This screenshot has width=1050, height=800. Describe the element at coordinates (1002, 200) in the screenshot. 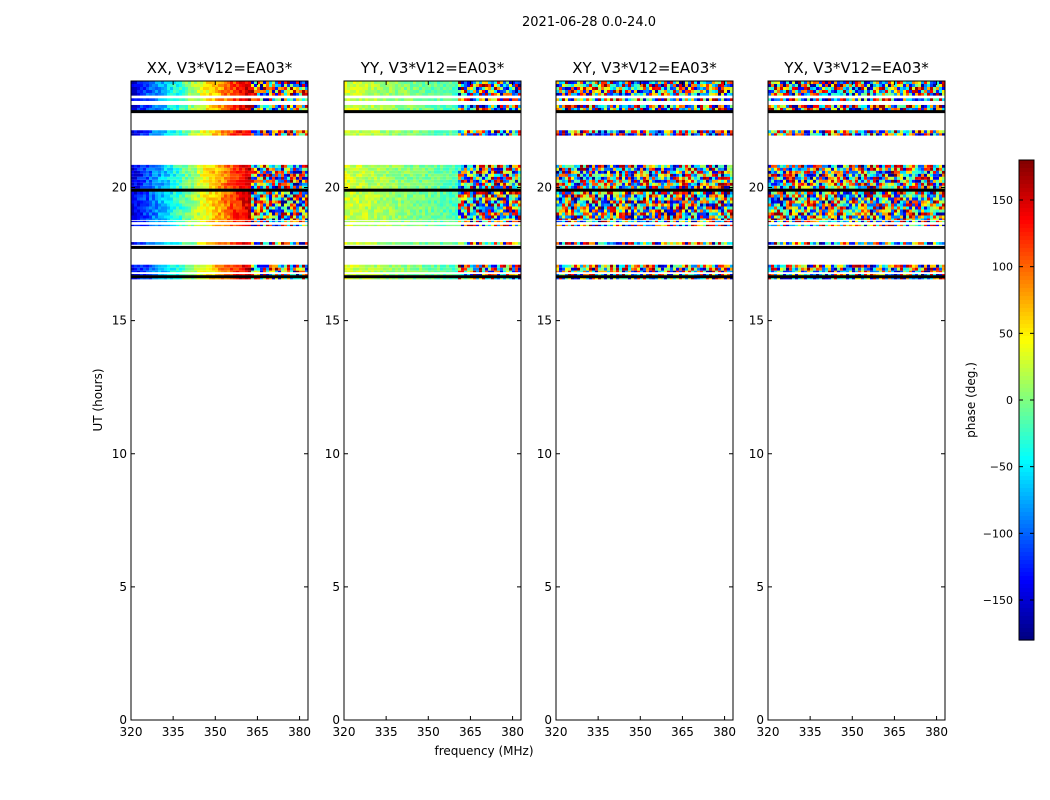

I see `colorbar-tick-label: 150` at that location.